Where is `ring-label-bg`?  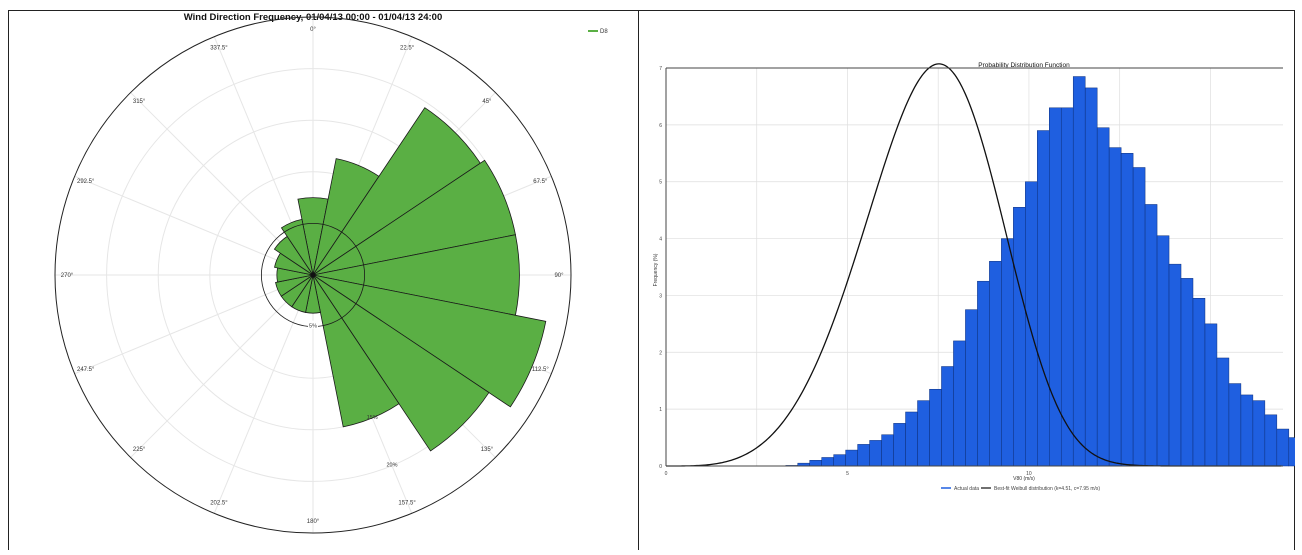 ring-label-bg is located at coordinates (313, 324).